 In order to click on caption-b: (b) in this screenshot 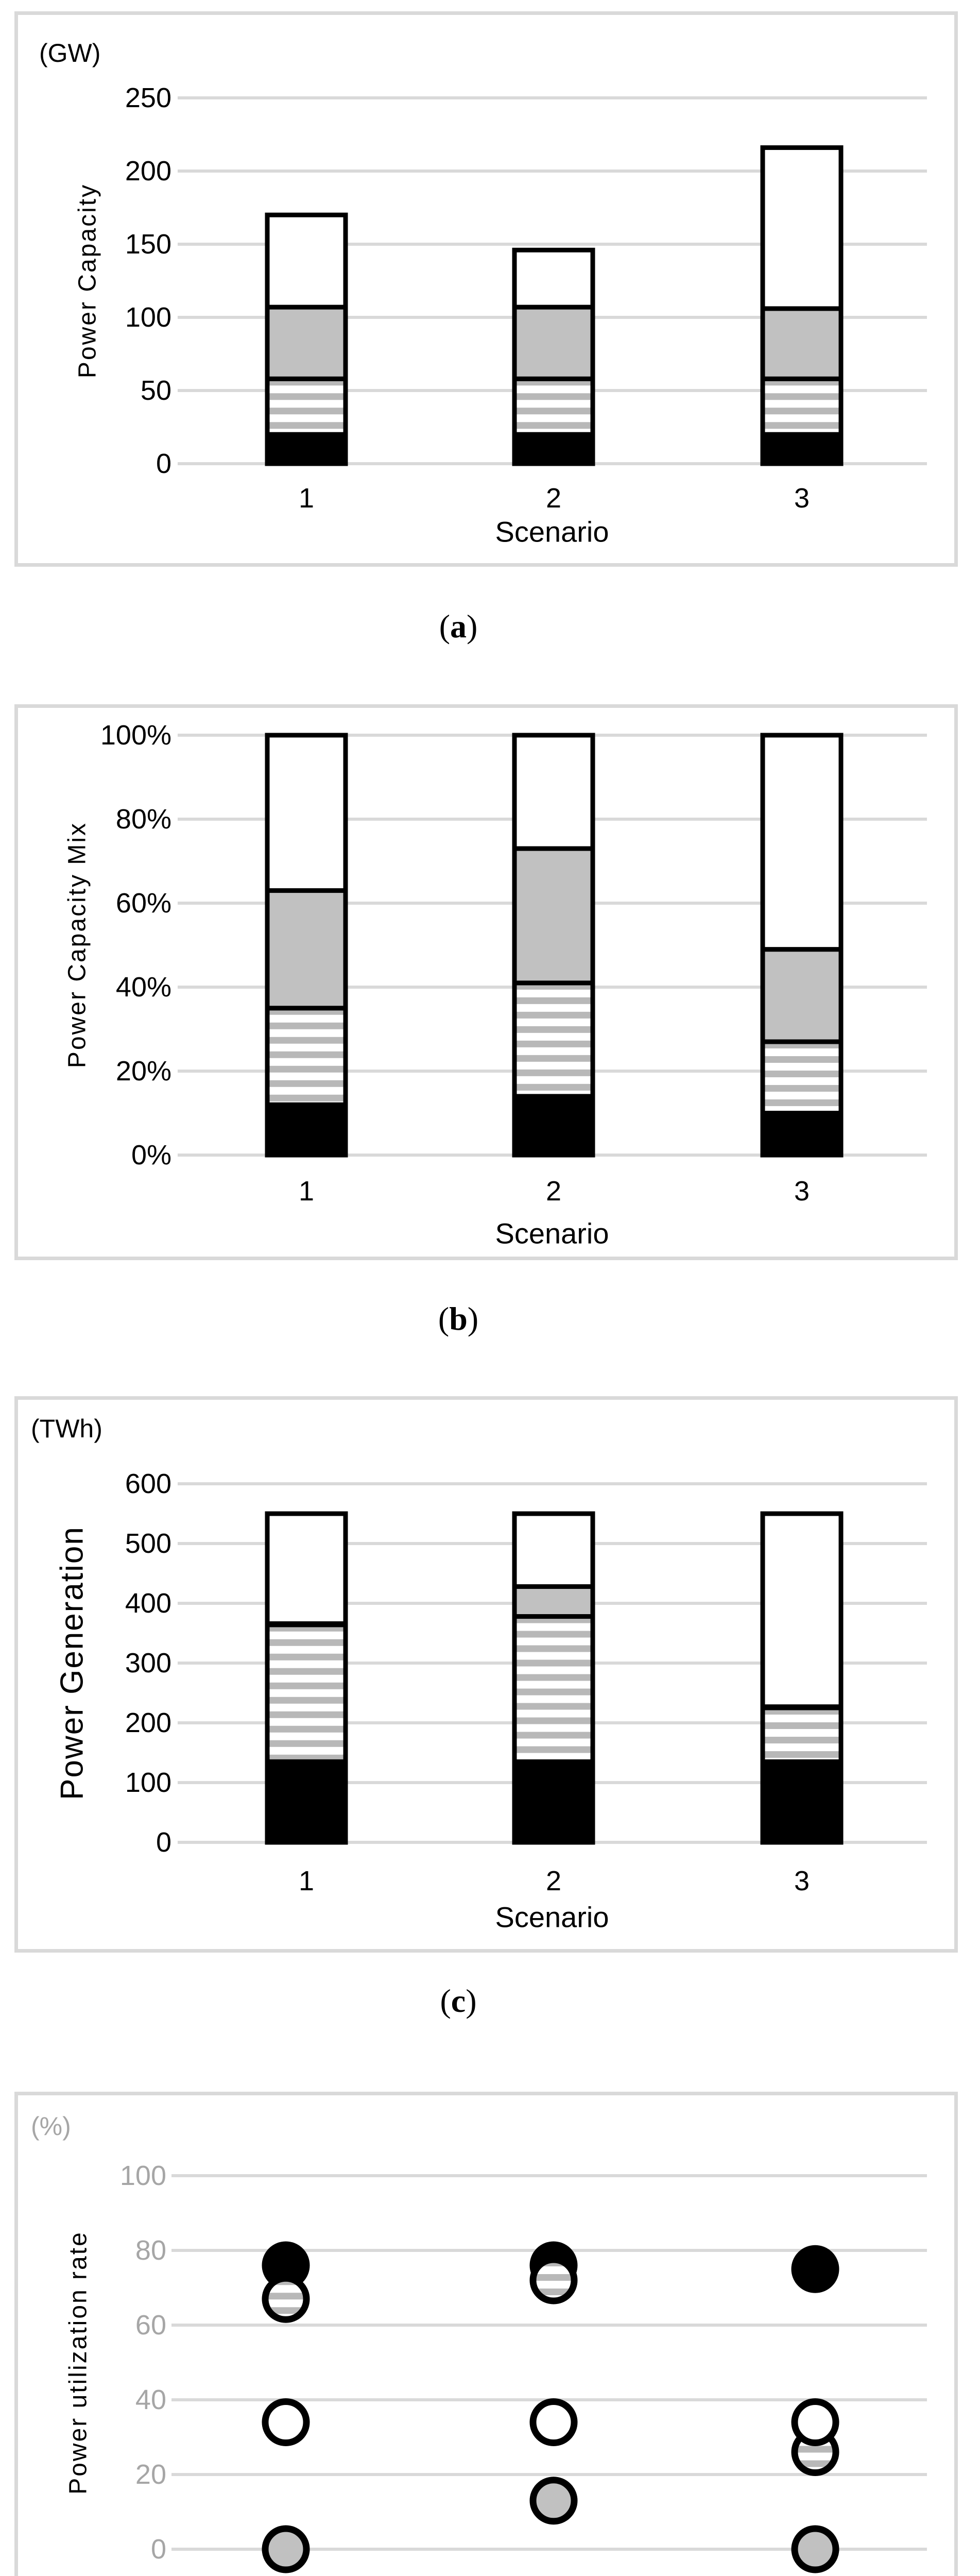, I will do `click(458, 1319)`.